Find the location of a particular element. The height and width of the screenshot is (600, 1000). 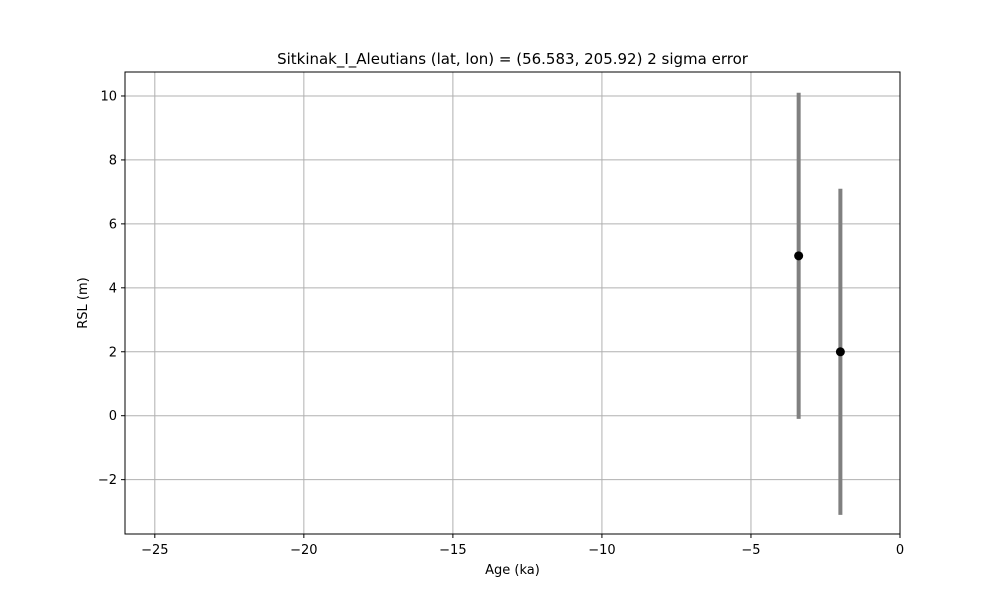

y-axis-label: RSL (m) is located at coordinates (83, 302).